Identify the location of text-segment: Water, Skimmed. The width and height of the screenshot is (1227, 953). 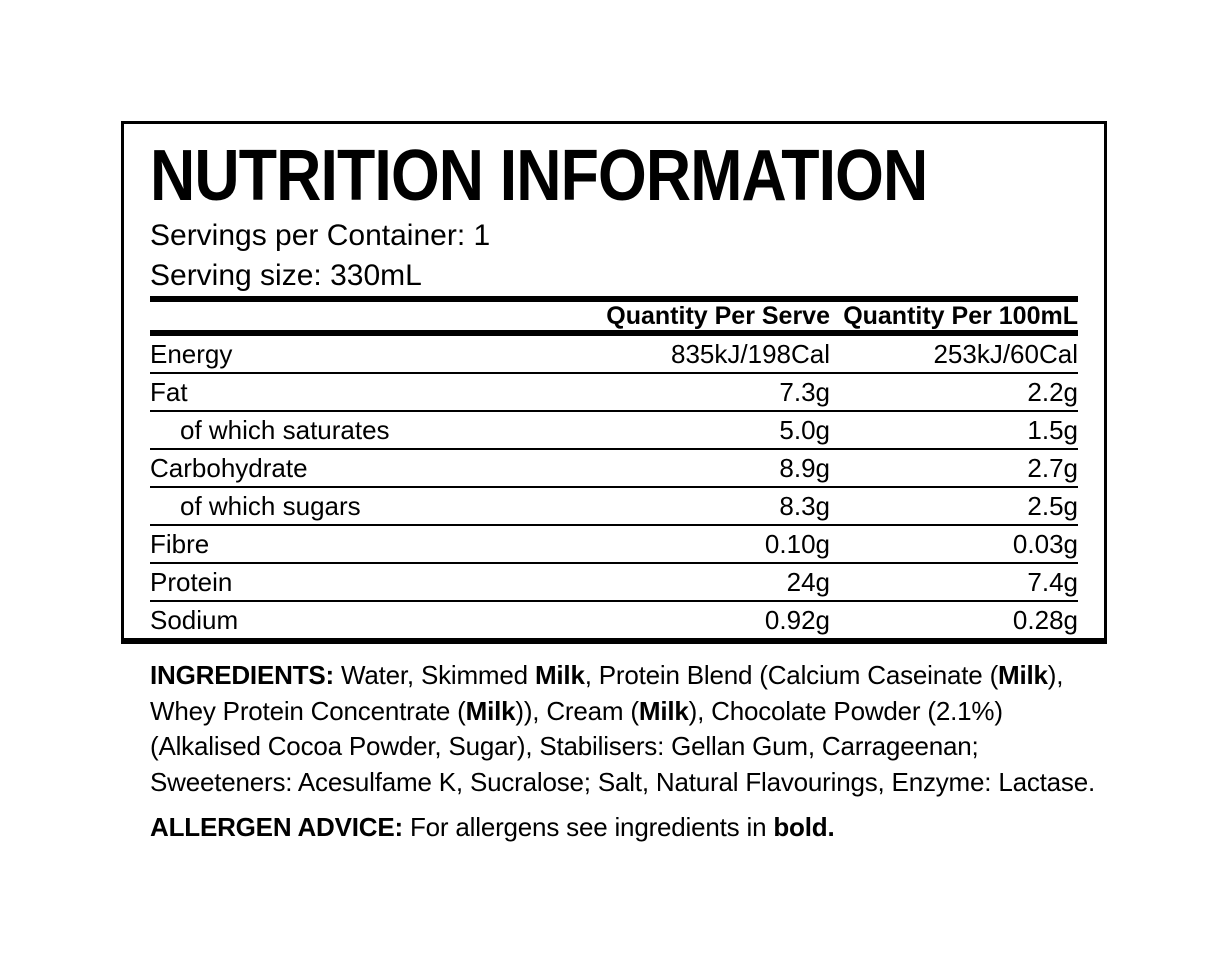
(437, 675).